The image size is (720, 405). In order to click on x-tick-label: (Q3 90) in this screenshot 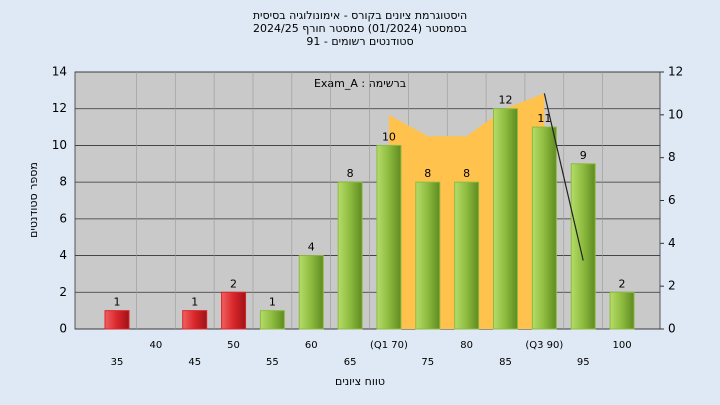, I will do `click(544, 345)`.